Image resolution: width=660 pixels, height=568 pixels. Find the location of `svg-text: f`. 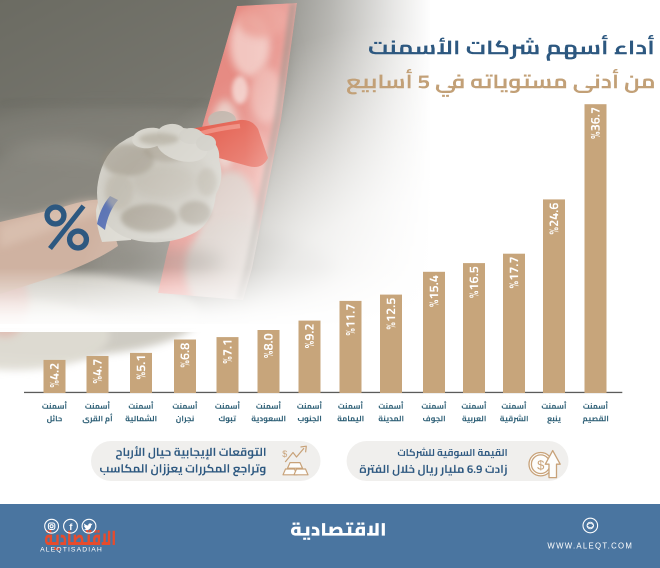

svg-text: f is located at coordinates (71, 527).